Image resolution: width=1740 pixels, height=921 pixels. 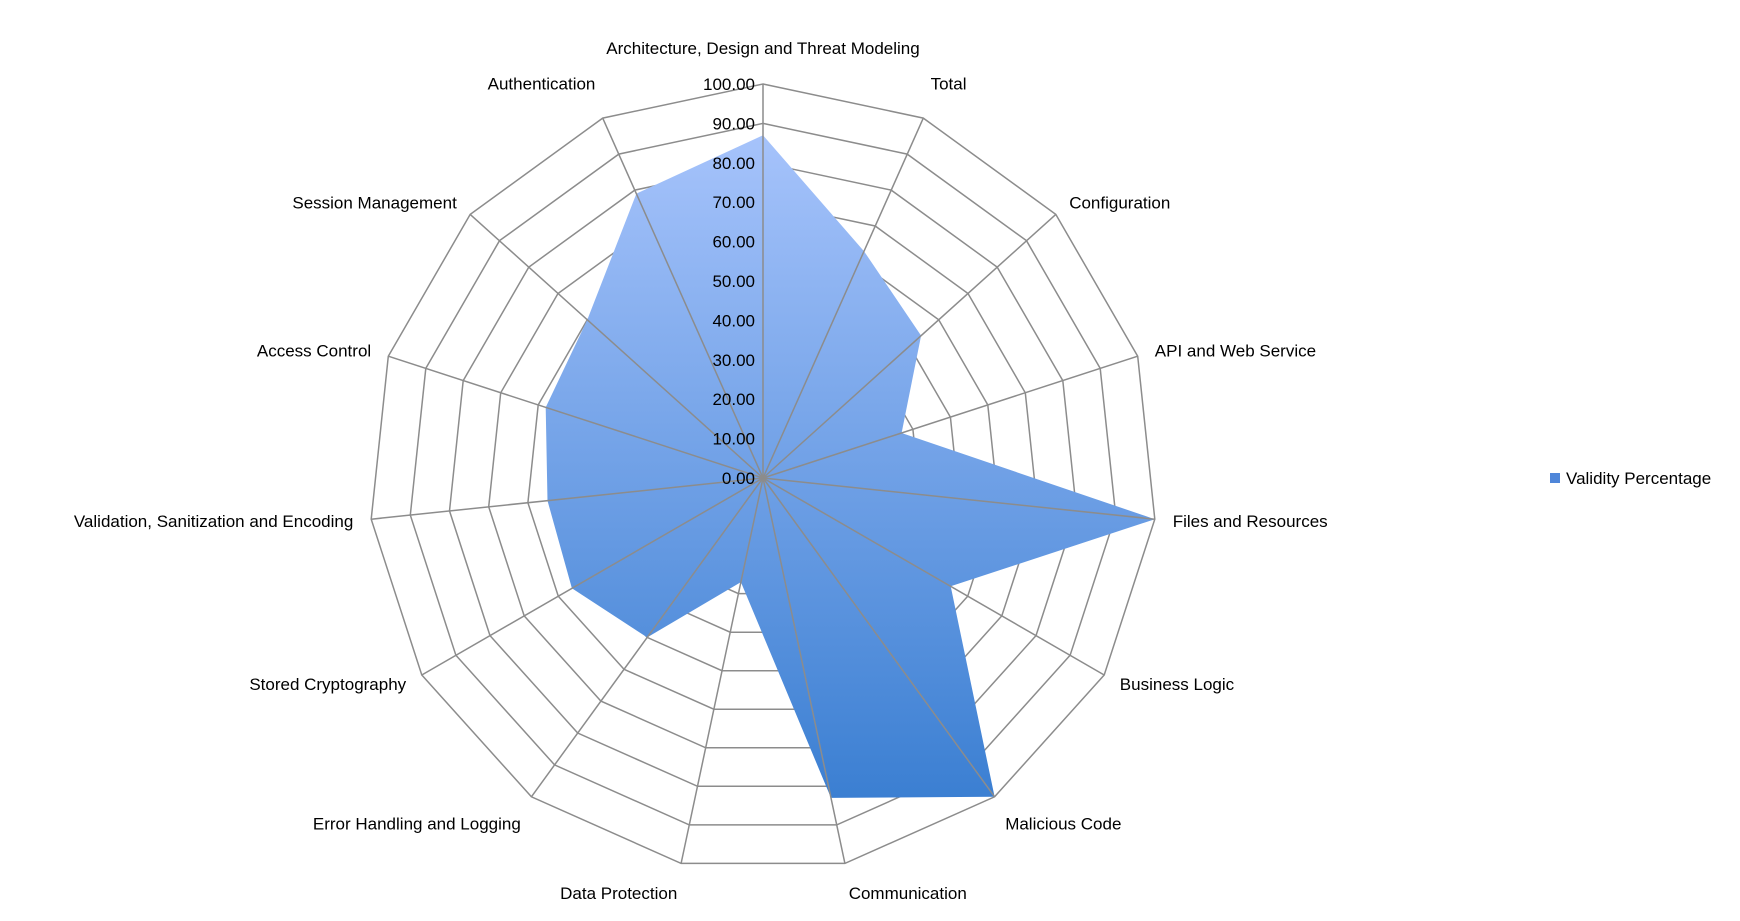 I want to click on tick-label: 40.00, so click(x=733, y=320).